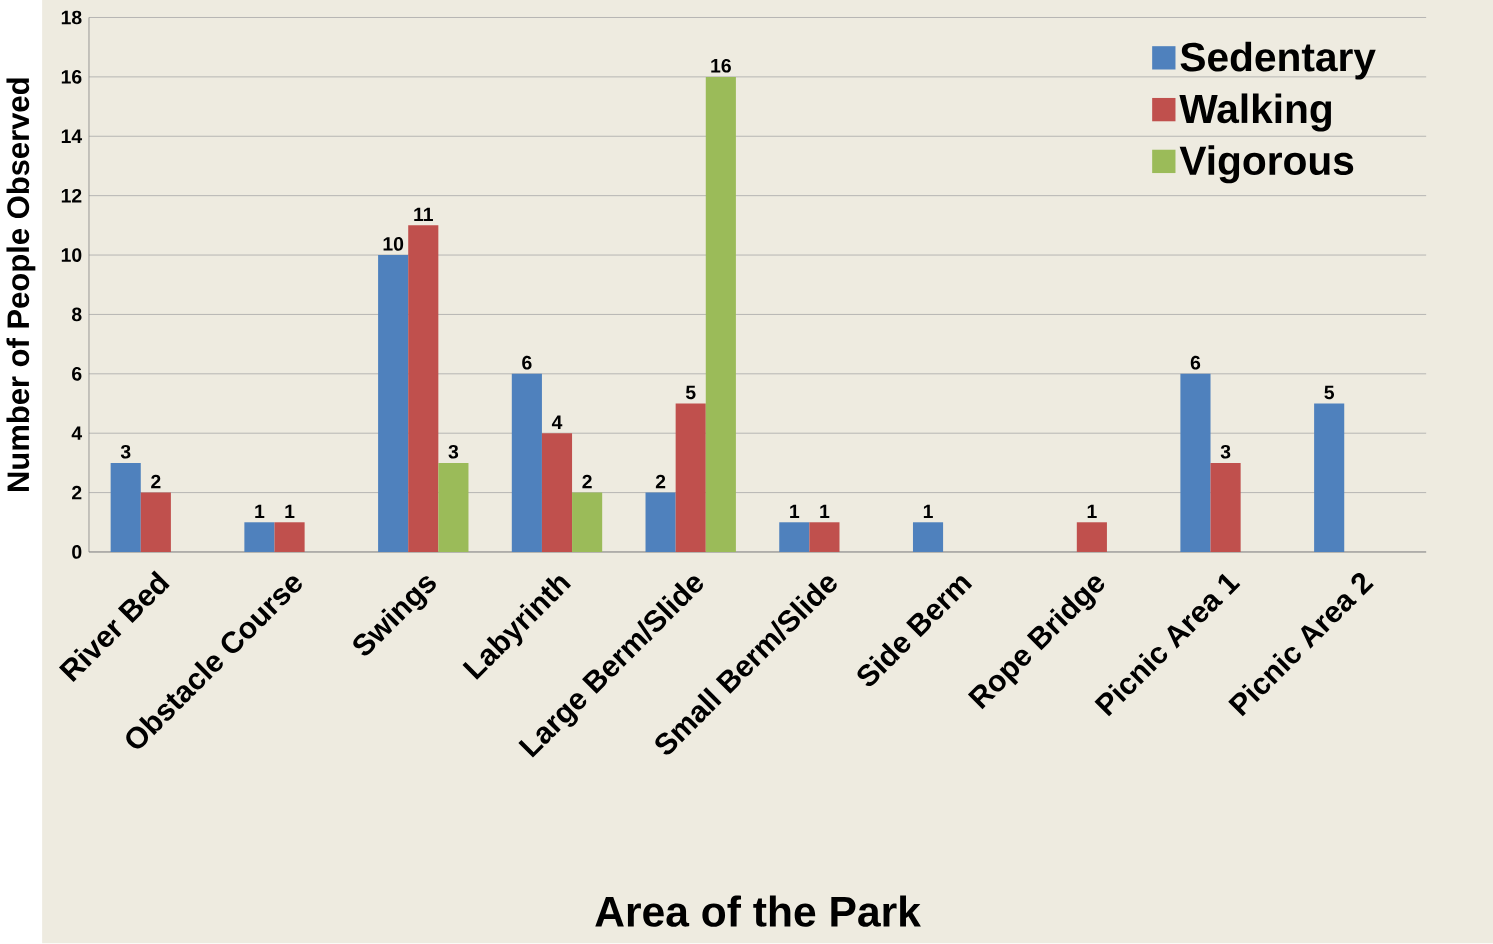  Describe the element at coordinates (1255, 112) in the screenshot. I see `legend-label: Walking` at that location.